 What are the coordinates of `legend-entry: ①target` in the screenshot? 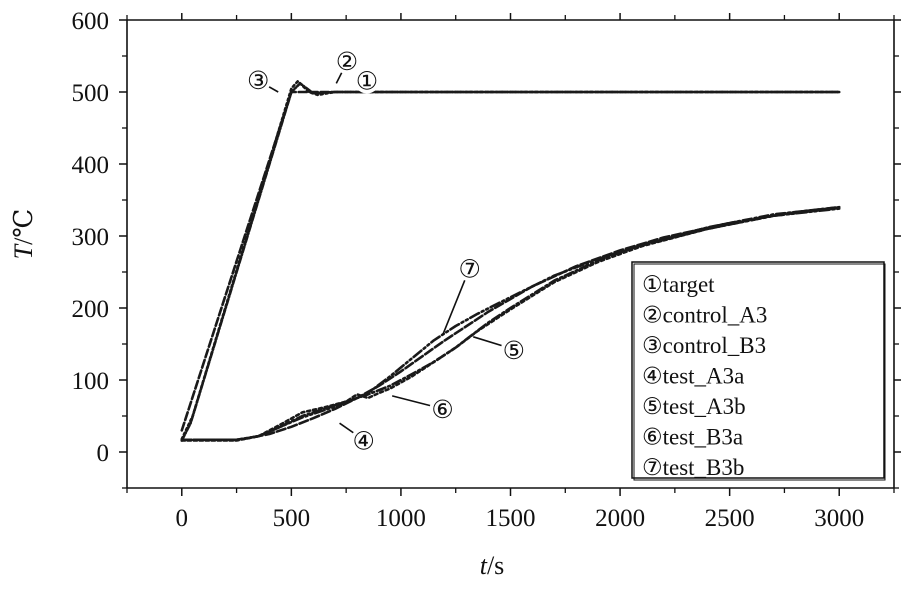 It's located at (678, 284).